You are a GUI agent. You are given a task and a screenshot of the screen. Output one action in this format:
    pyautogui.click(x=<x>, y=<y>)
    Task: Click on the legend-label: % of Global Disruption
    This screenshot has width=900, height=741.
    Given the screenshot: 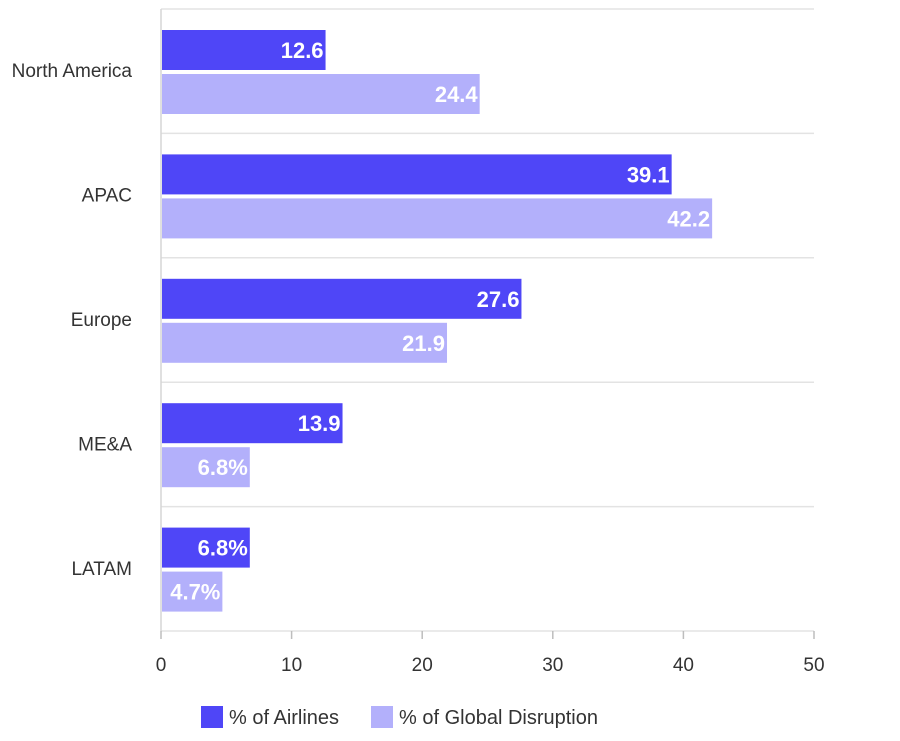 What is the action you would take?
    pyautogui.click(x=498, y=718)
    